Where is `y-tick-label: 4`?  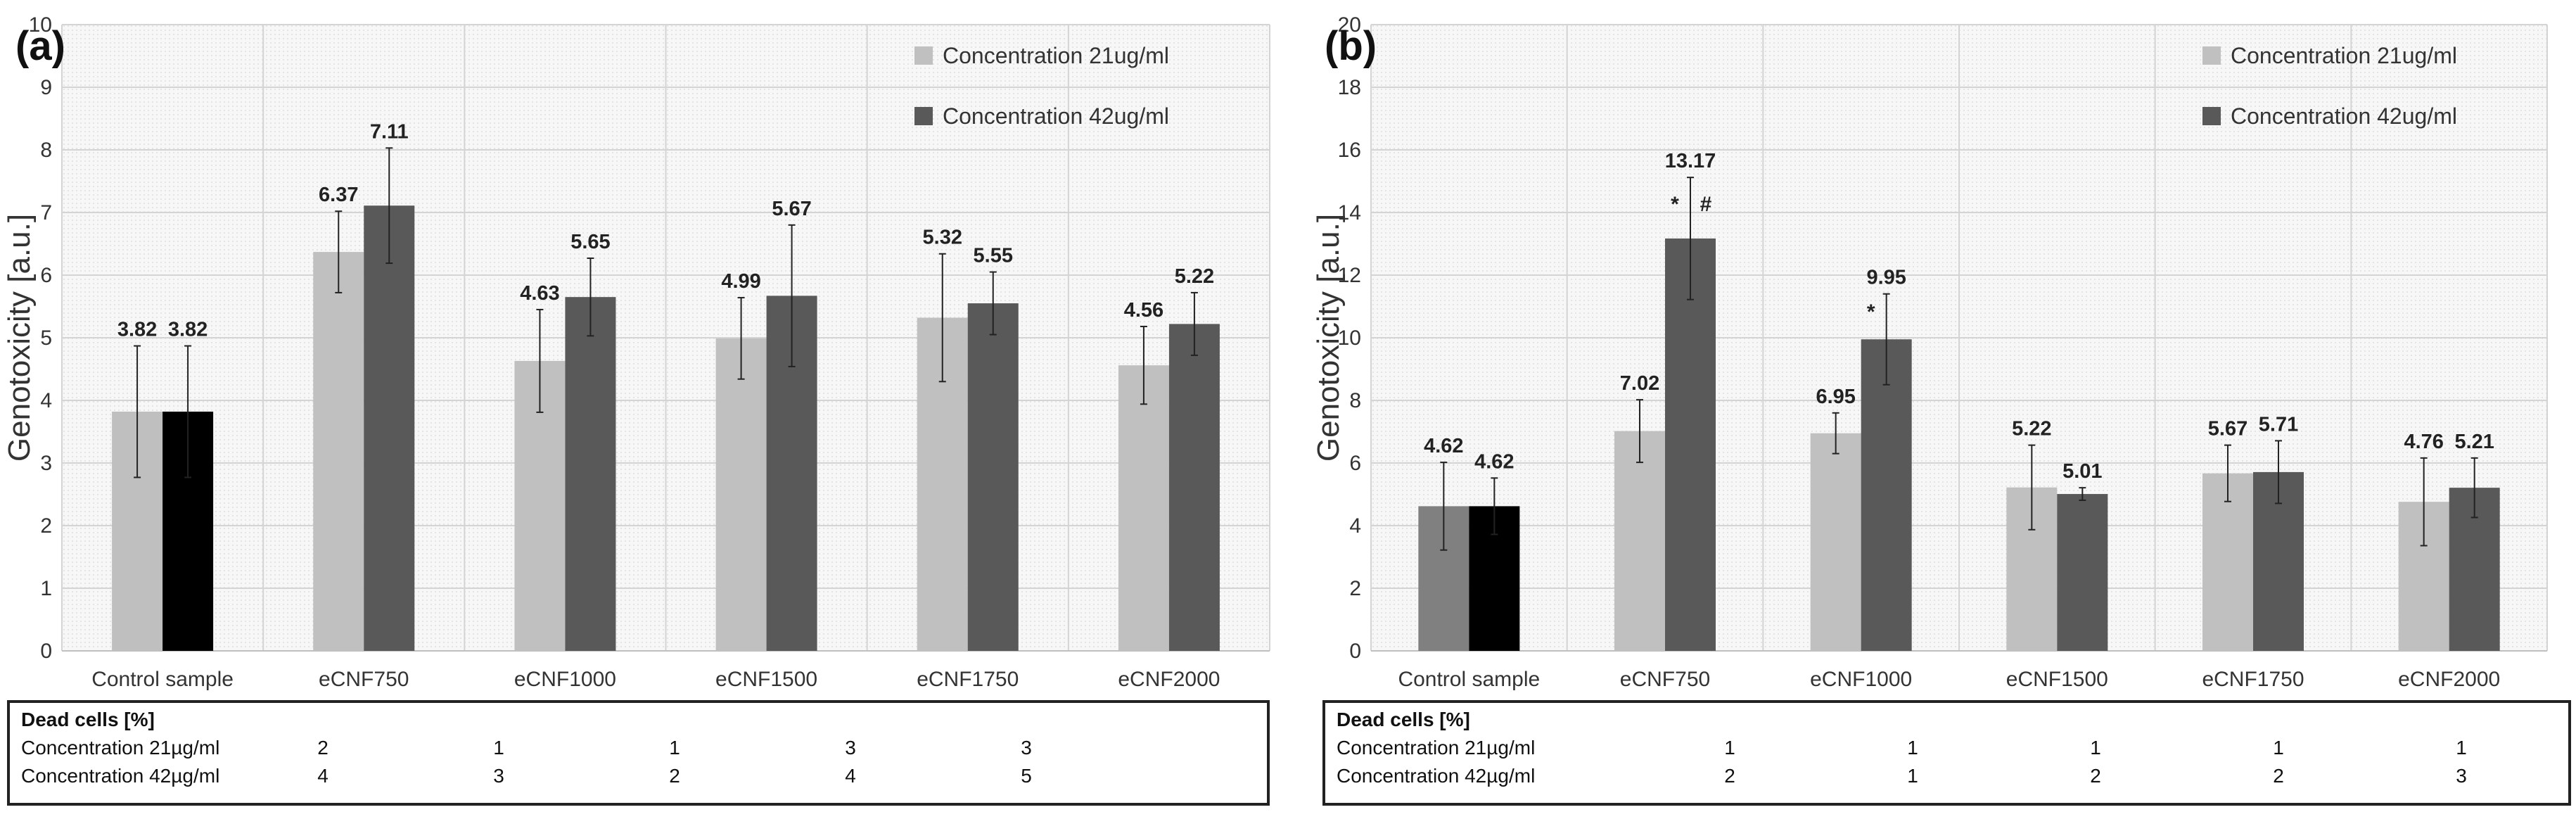 y-tick-label: 4 is located at coordinates (1355, 526).